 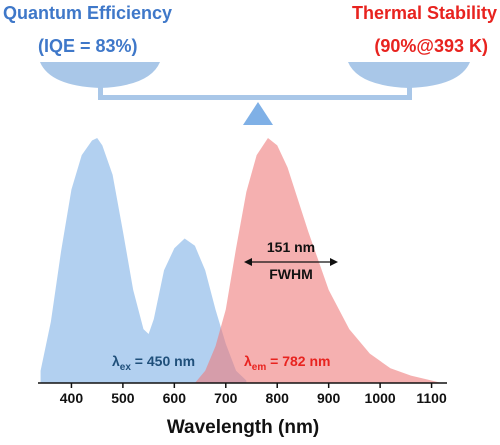 I want to click on right-pan, so click(x=409, y=75).